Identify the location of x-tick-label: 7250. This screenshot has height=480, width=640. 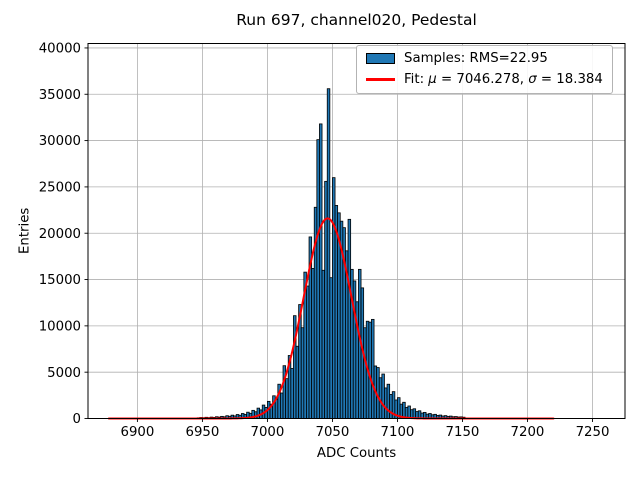
(593, 432).